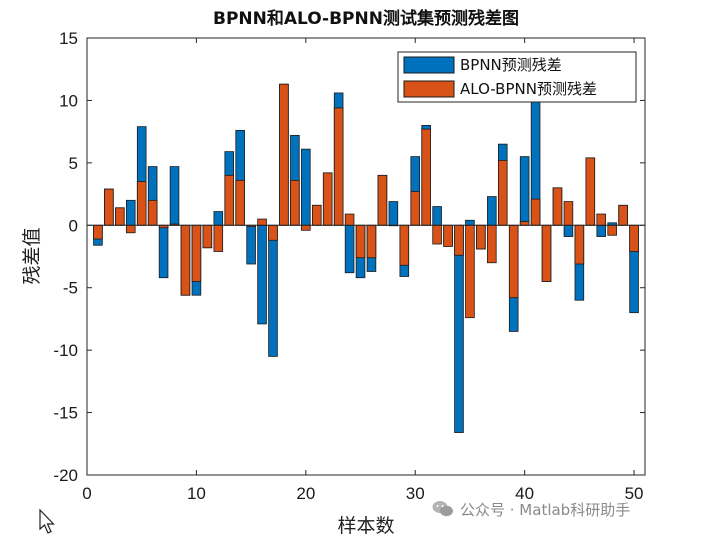 Image resolution: width=706 pixels, height=537 pixels. I want to click on wechat-icon, so click(442, 509).